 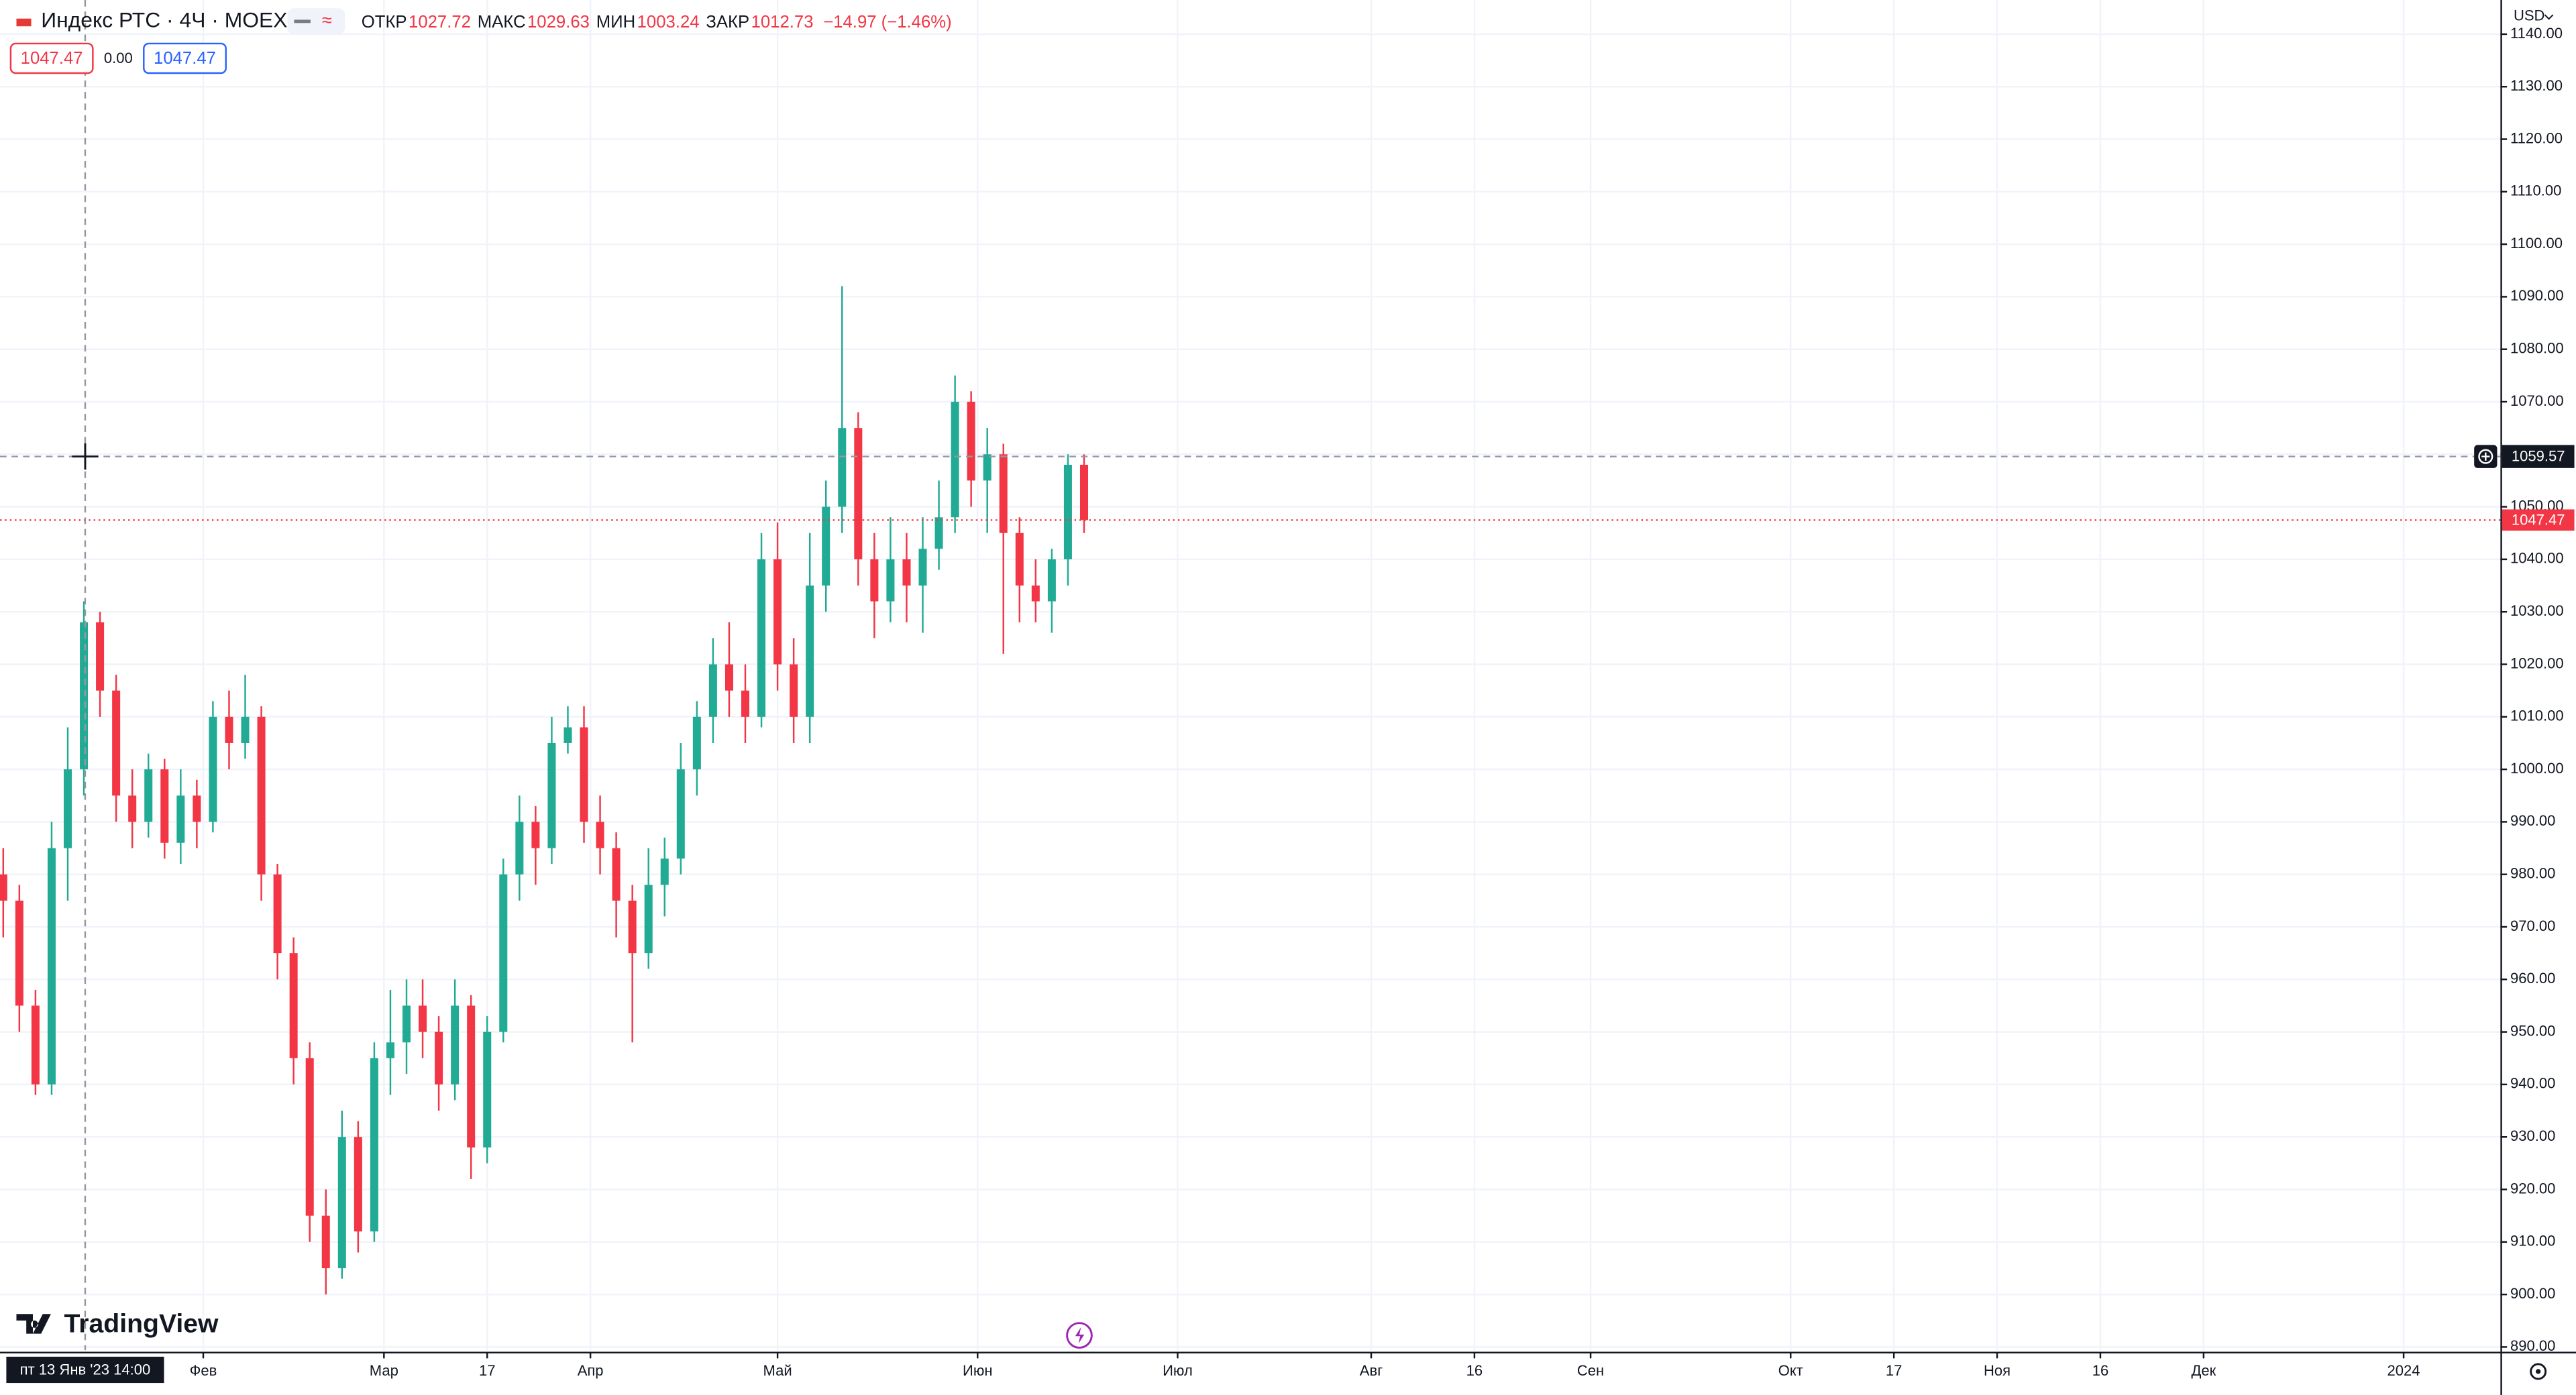 I want to click on last-price-label: 1047.47, so click(x=2538, y=519).